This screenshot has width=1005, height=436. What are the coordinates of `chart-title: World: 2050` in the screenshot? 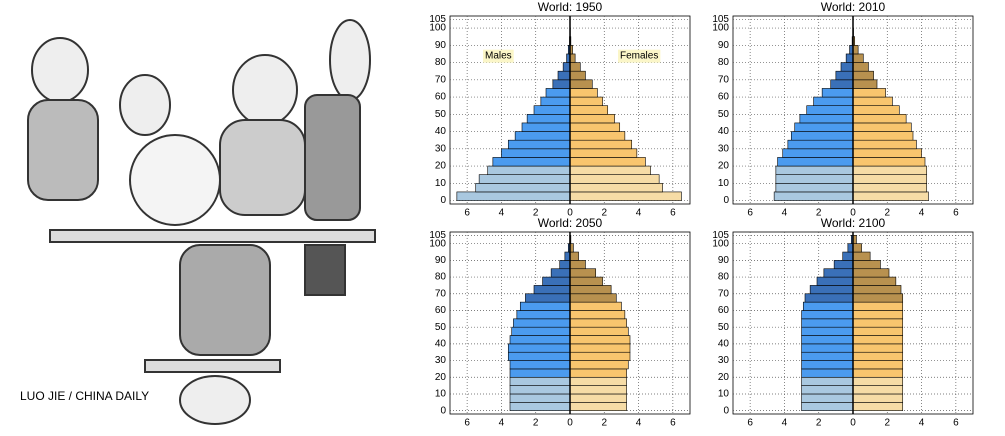 It's located at (570, 223).